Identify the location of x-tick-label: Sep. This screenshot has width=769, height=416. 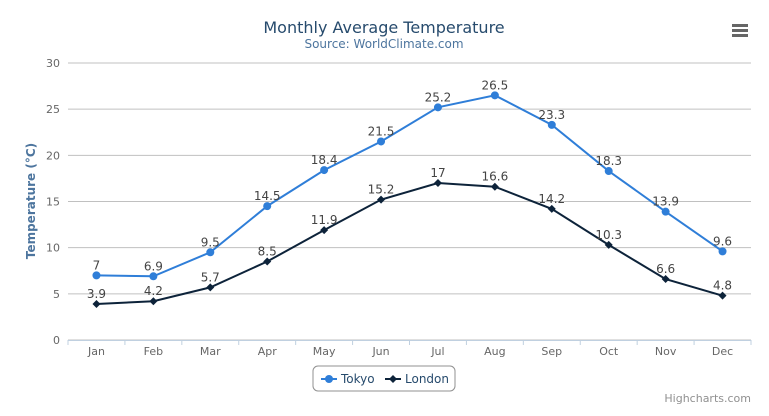
(551, 351).